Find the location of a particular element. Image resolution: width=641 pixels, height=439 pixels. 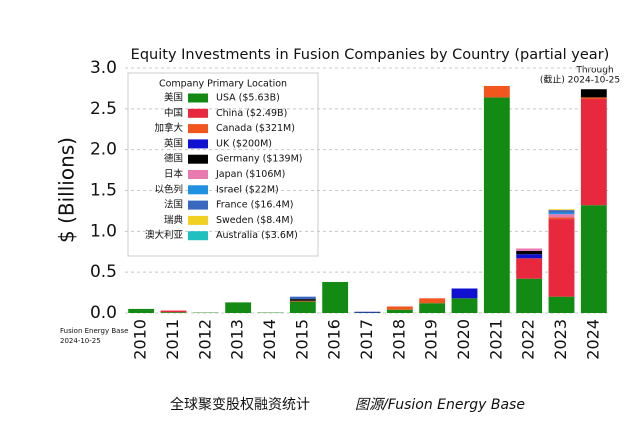

x-tick-label: 2023 is located at coordinates (560, 339).